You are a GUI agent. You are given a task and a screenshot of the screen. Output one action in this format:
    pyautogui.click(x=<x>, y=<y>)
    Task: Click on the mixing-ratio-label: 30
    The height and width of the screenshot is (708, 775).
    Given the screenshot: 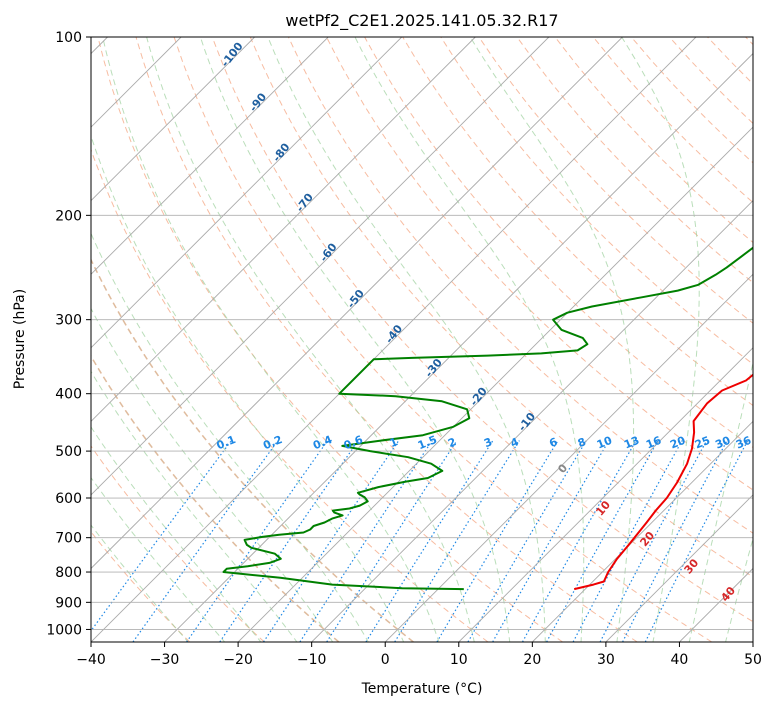 What is the action you would take?
    pyautogui.click(x=722, y=443)
    